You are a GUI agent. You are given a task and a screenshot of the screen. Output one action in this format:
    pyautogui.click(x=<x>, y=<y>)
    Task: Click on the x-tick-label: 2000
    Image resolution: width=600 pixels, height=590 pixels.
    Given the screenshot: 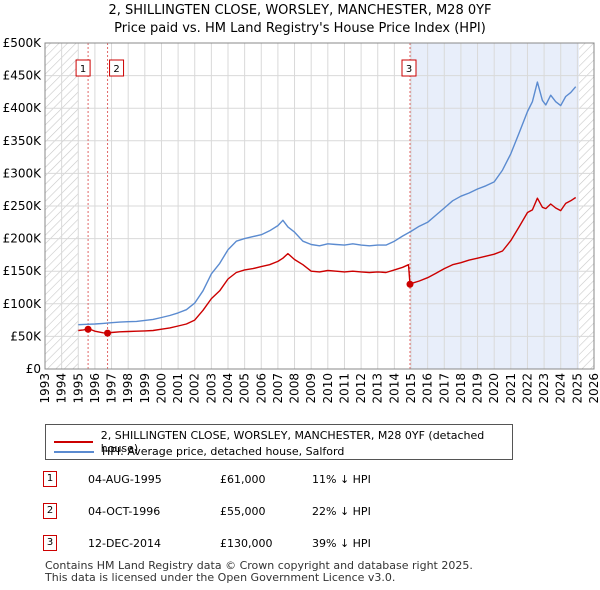 What is the action you would take?
    pyautogui.click(x=161, y=388)
    